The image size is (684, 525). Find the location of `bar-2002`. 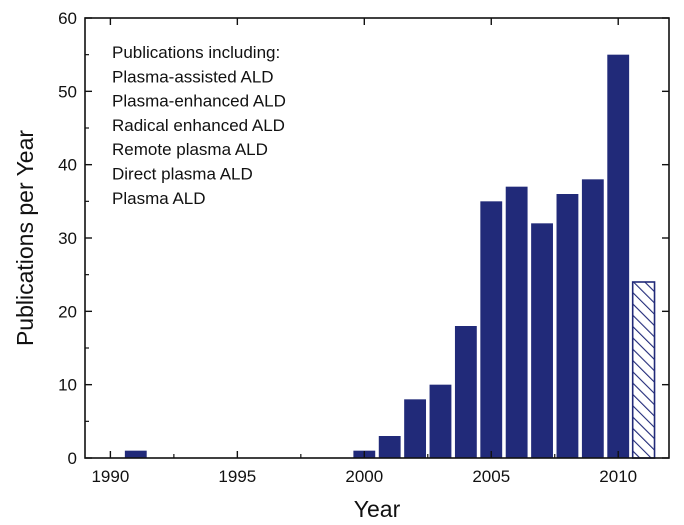

bar-2002 is located at coordinates (415, 428).